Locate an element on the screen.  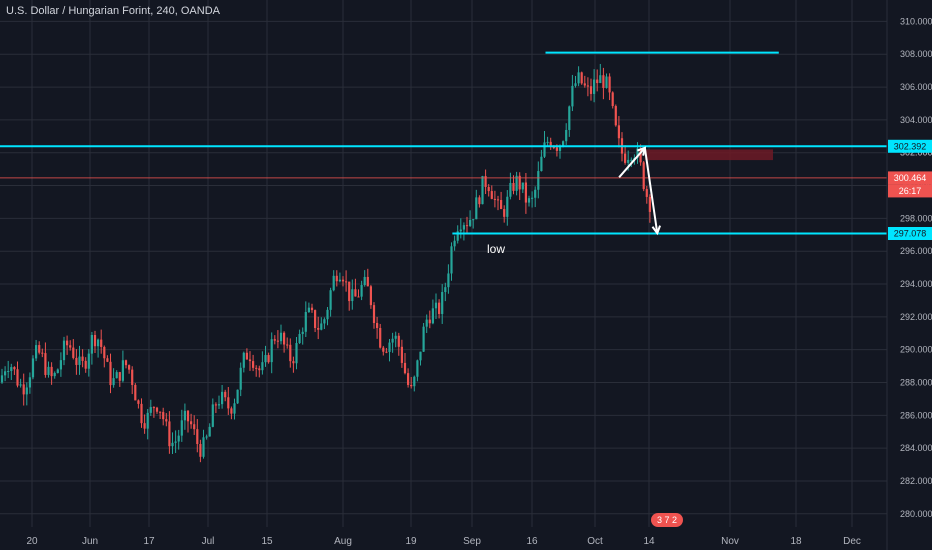
x-tick-label: 19 is located at coordinates (411, 541).